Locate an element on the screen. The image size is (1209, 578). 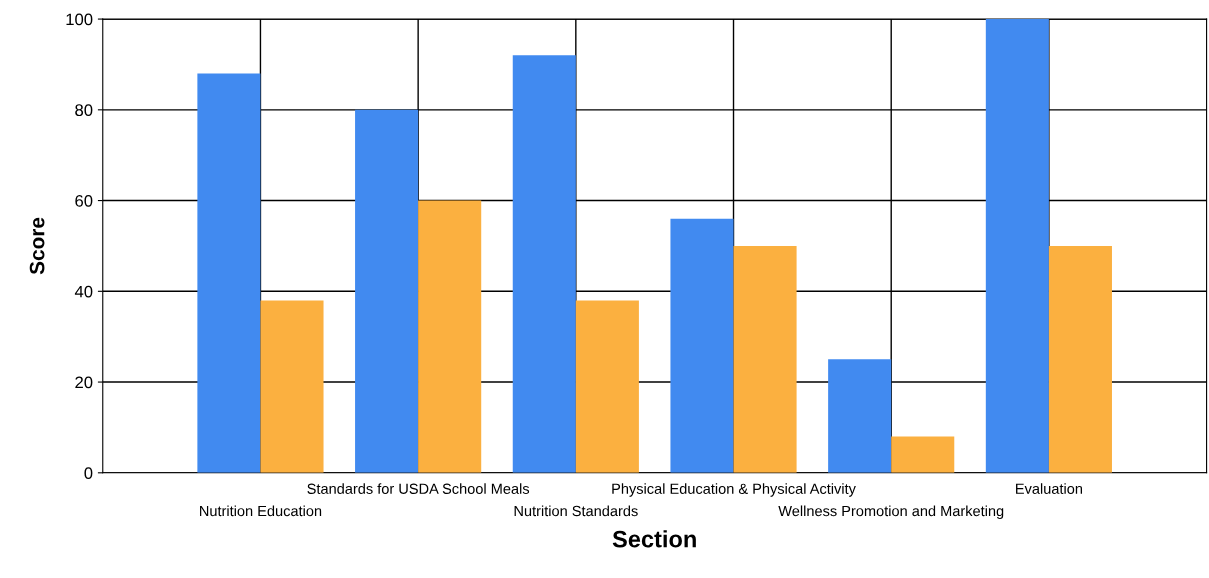
y-tick-label: 40 is located at coordinates (83, 291).